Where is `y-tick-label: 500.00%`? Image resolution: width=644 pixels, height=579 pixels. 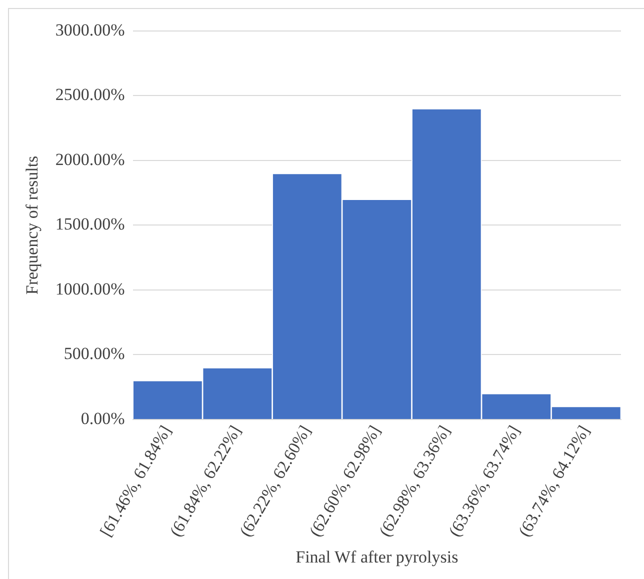 y-tick-label: 500.00% is located at coordinates (94, 354).